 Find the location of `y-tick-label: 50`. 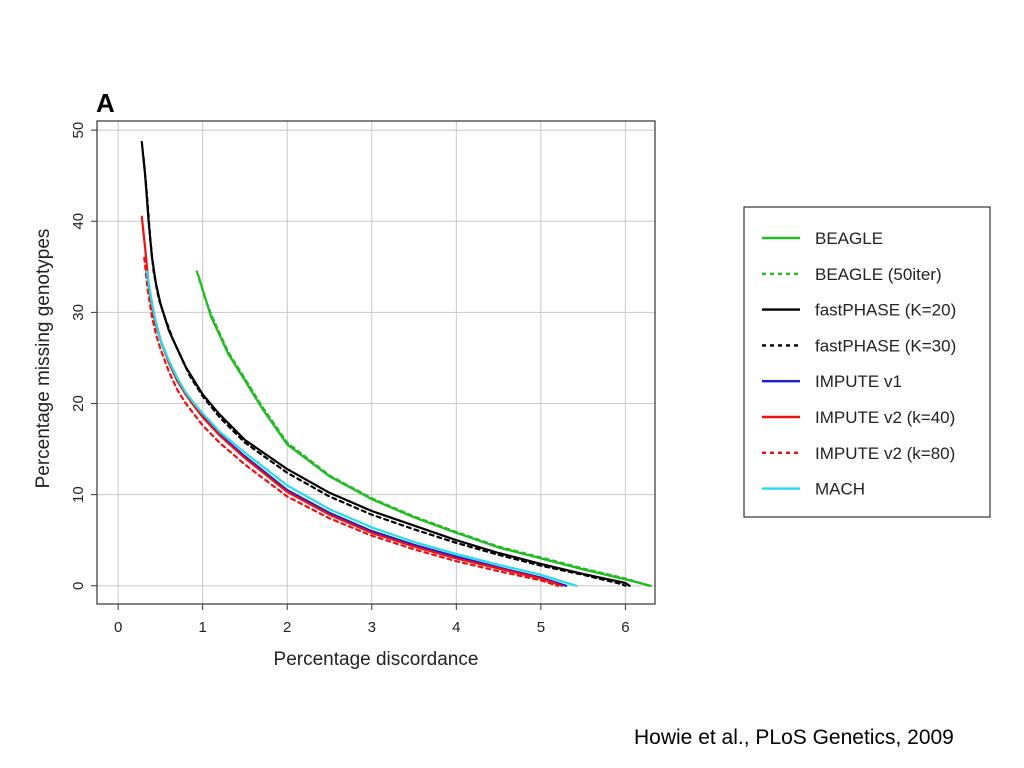

y-tick-label: 50 is located at coordinates (78, 130).